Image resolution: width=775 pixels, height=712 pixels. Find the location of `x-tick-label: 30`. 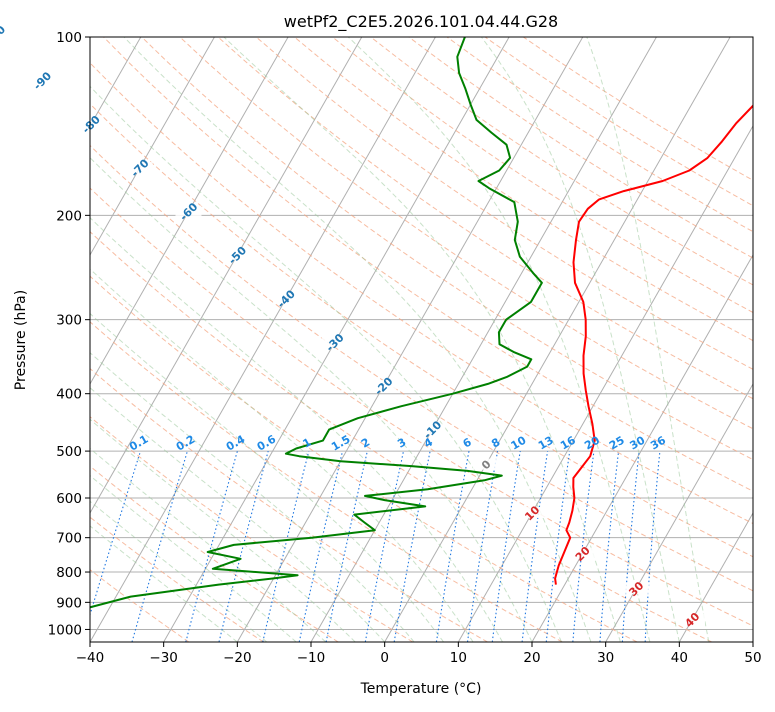

x-tick-label: 30 is located at coordinates (605, 658).